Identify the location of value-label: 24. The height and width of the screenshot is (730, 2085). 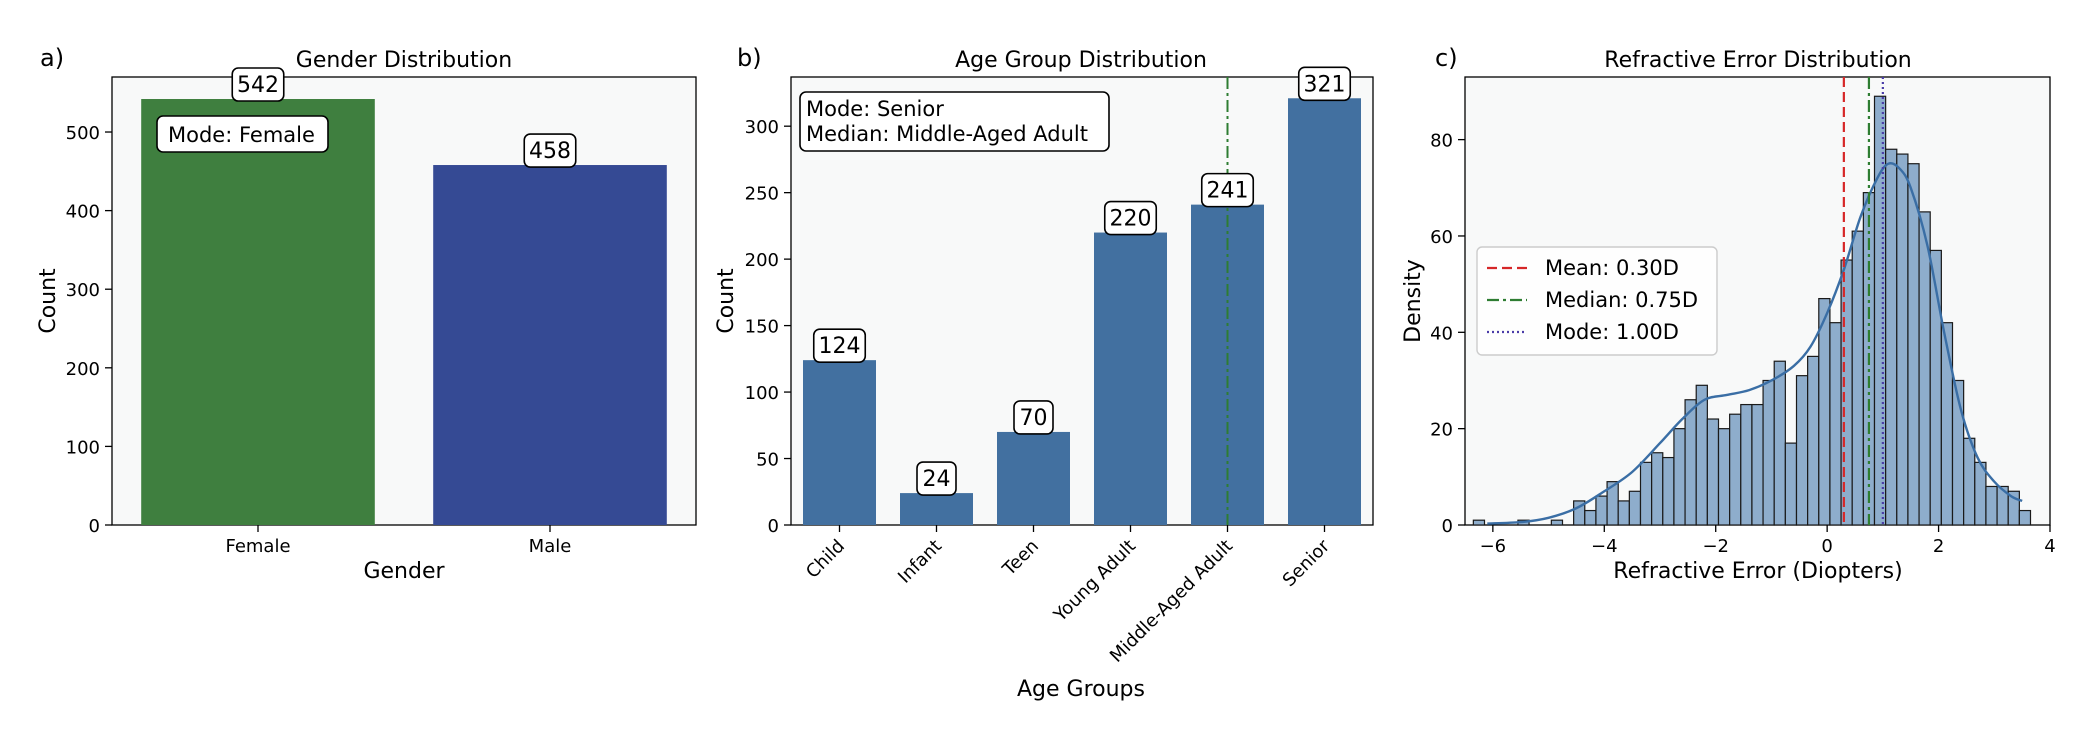
(937, 479).